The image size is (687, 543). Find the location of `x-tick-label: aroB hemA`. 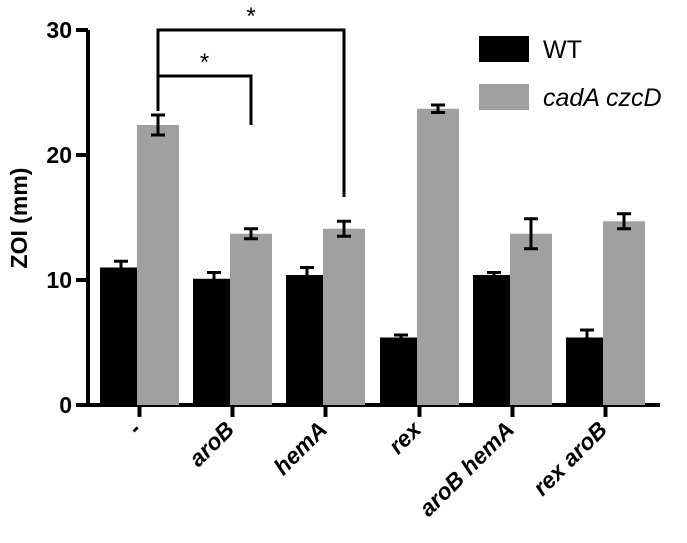

x-tick-label: aroB hemA is located at coordinates (466, 468).